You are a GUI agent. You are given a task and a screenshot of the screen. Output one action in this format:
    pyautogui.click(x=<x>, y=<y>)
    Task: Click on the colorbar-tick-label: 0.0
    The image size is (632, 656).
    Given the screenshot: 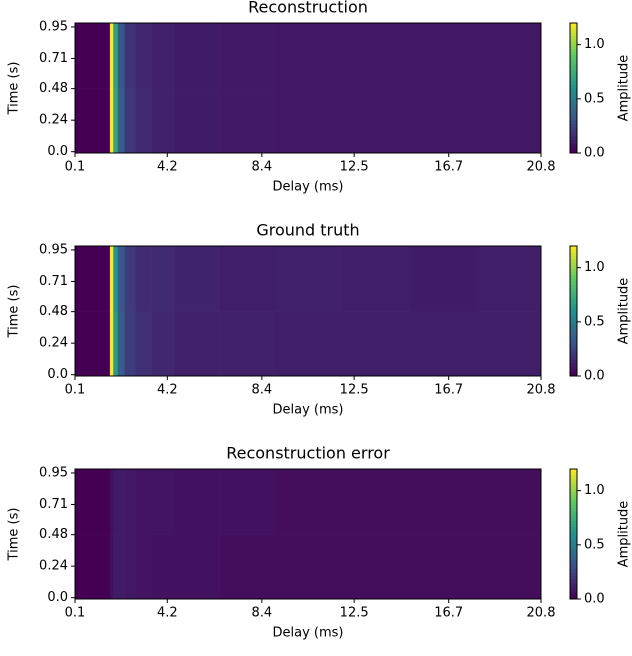 What is the action you would take?
    pyautogui.click(x=594, y=376)
    